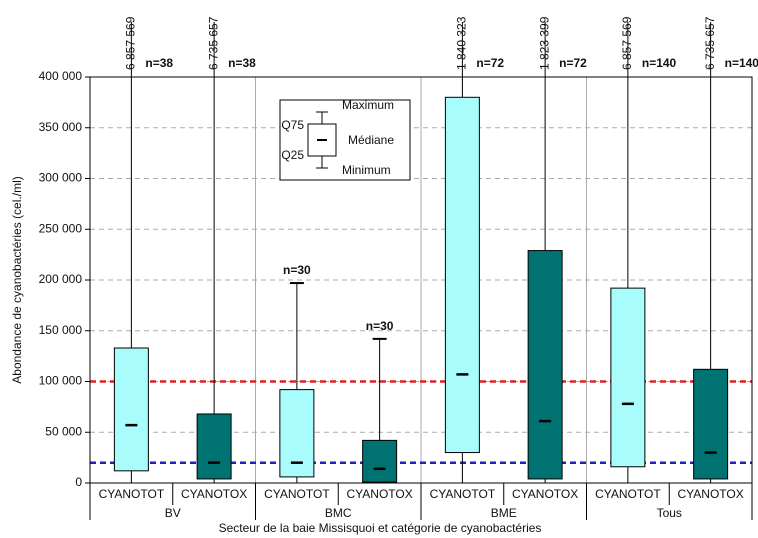 This screenshot has width=758, height=538. Describe the element at coordinates (61, 228) in the screenshot. I see `y-tick-label: 250 000` at that location.